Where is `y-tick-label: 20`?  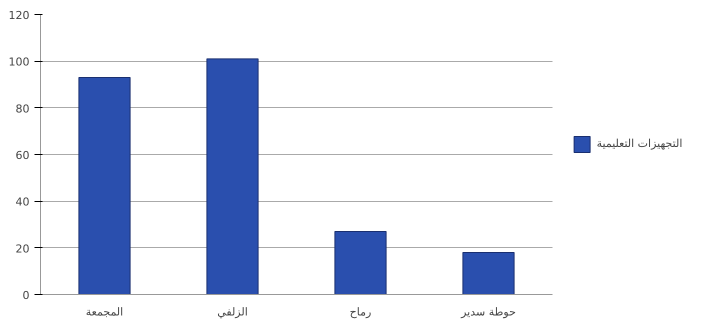
y-tick-label: 20 is located at coordinates (23, 249).